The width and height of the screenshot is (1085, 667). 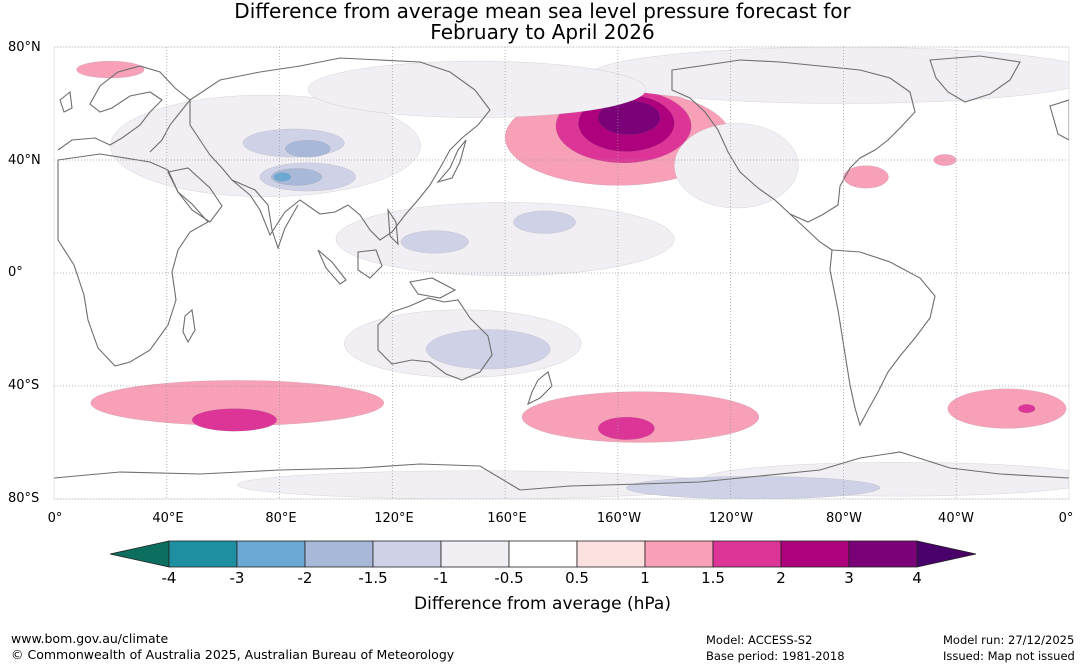 What do you see at coordinates (24, 47) in the screenshot?
I see `lat-label-80n: 80°N` at bounding box center [24, 47].